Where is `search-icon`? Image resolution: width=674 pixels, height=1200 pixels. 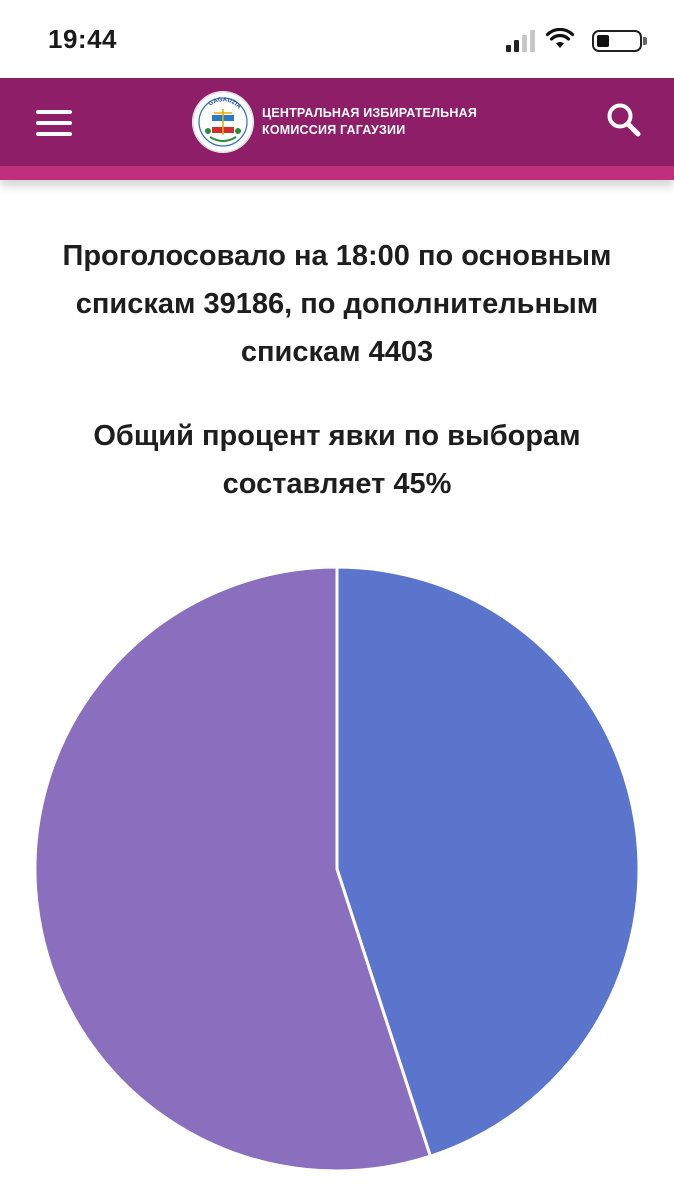
search-icon is located at coordinates (624, 120).